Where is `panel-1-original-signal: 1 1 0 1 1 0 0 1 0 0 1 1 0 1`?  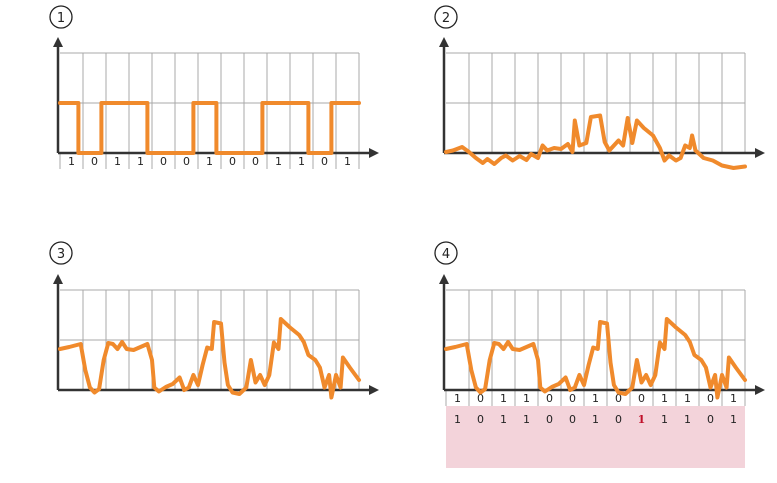 panel-1-original-signal: 1 1 0 1 1 0 0 1 0 0 1 1 0 1 is located at coordinates (214, 87).